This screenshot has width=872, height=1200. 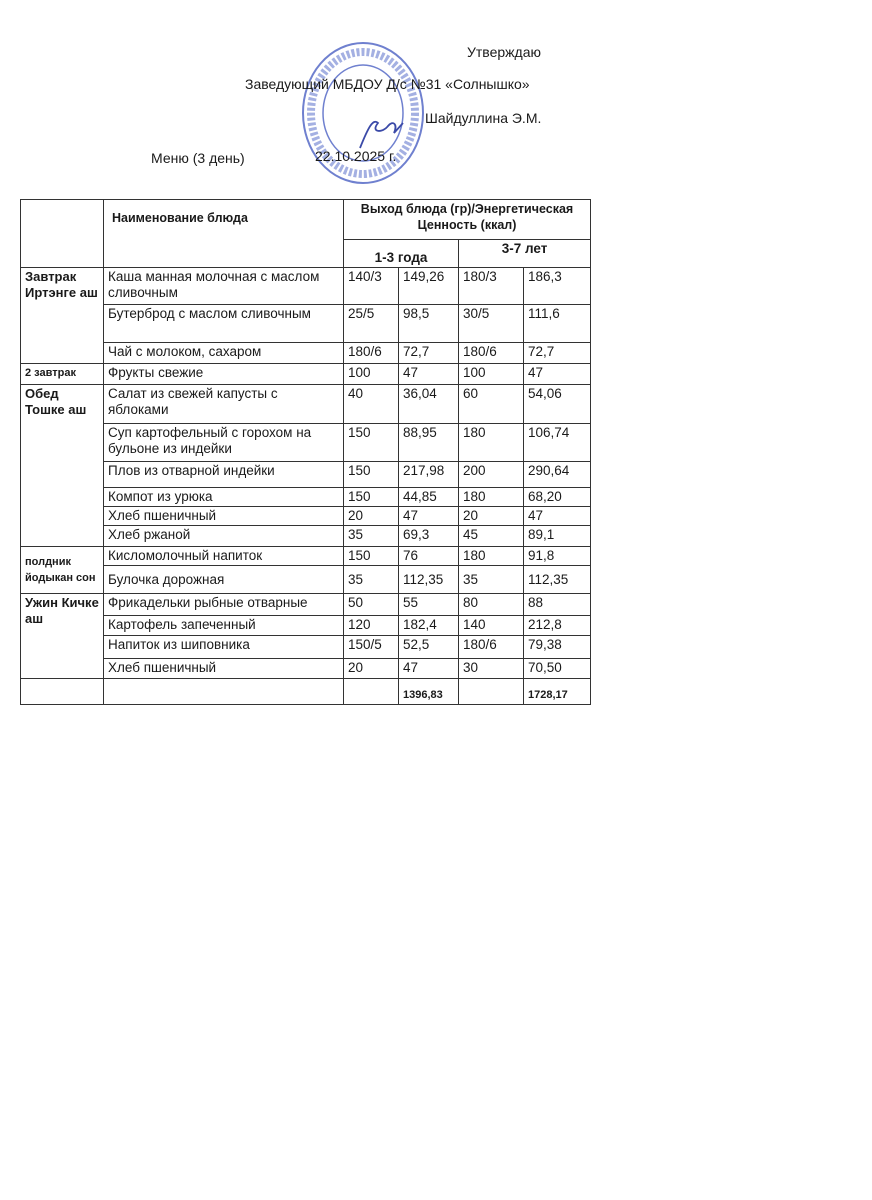 What do you see at coordinates (557, 556) in the screenshot?
I see `energy-value: 91,8` at bounding box center [557, 556].